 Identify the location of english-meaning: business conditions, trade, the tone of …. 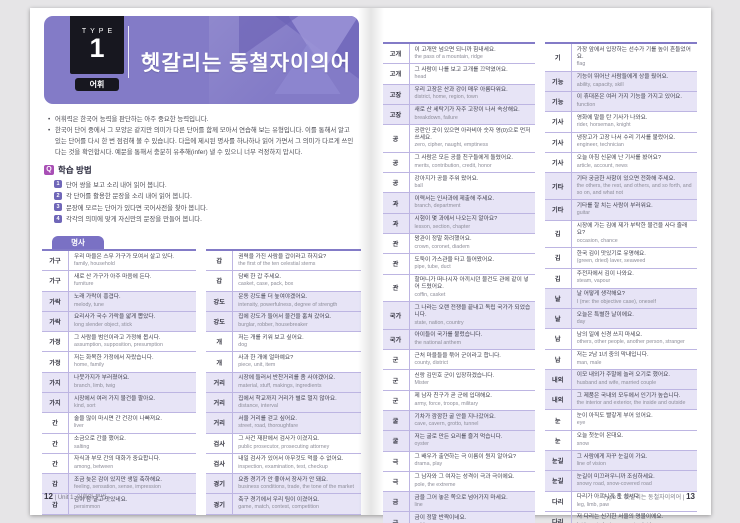
(296, 487).